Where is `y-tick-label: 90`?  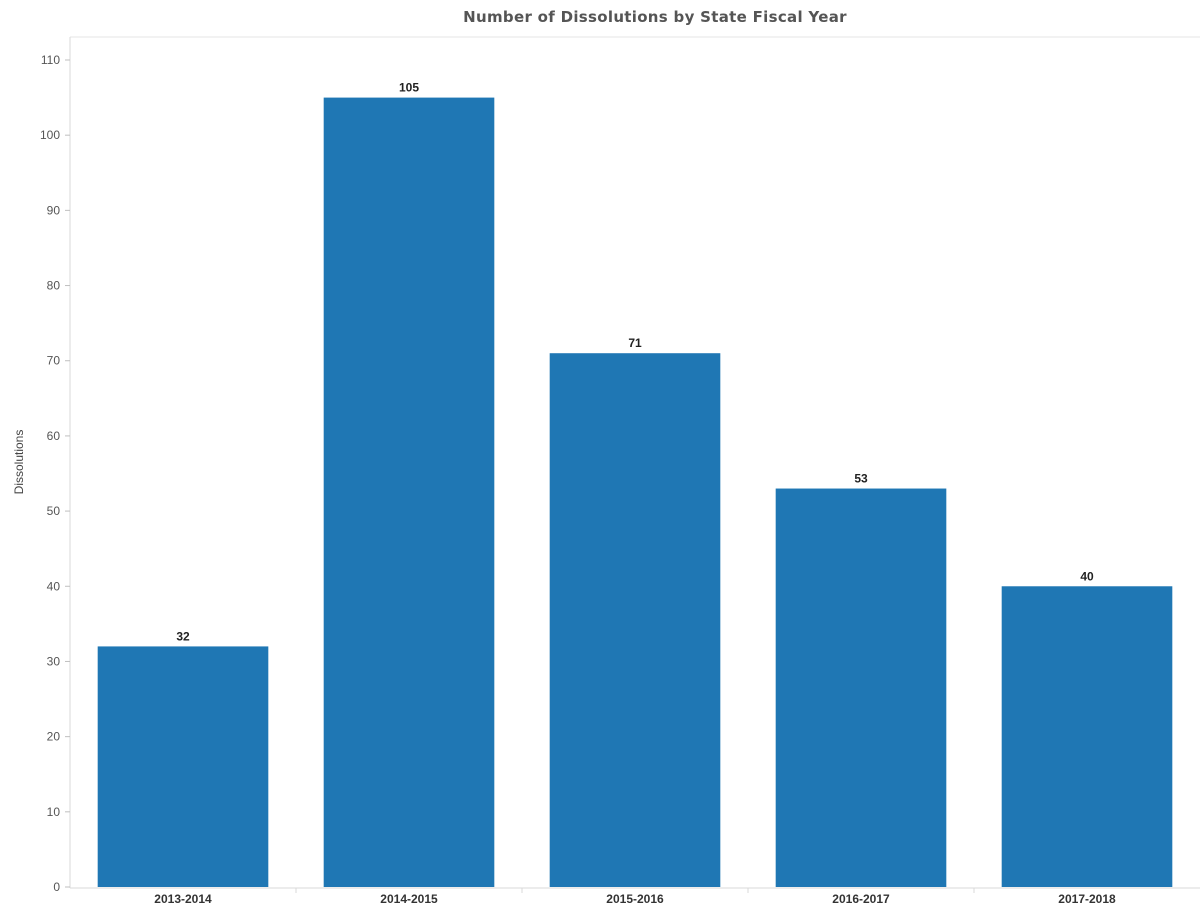 y-tick-label: 90 is located at coordinates (54, 210).